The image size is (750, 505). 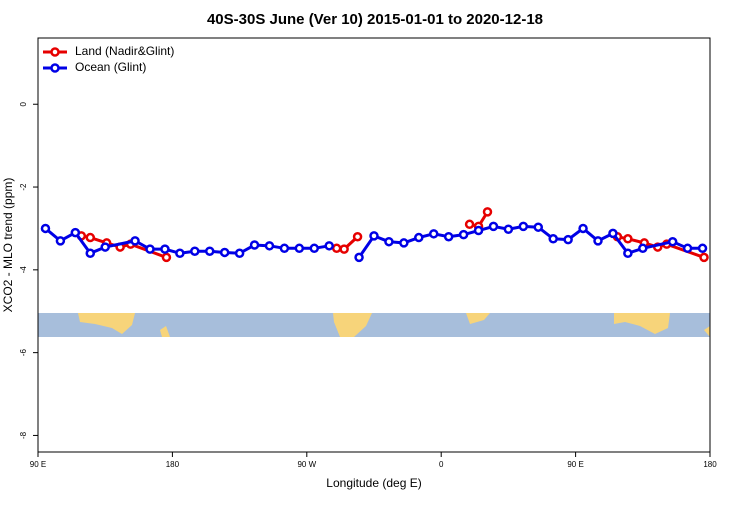 I want to click on y-tick-label: -2, so click(x=23, y=187).